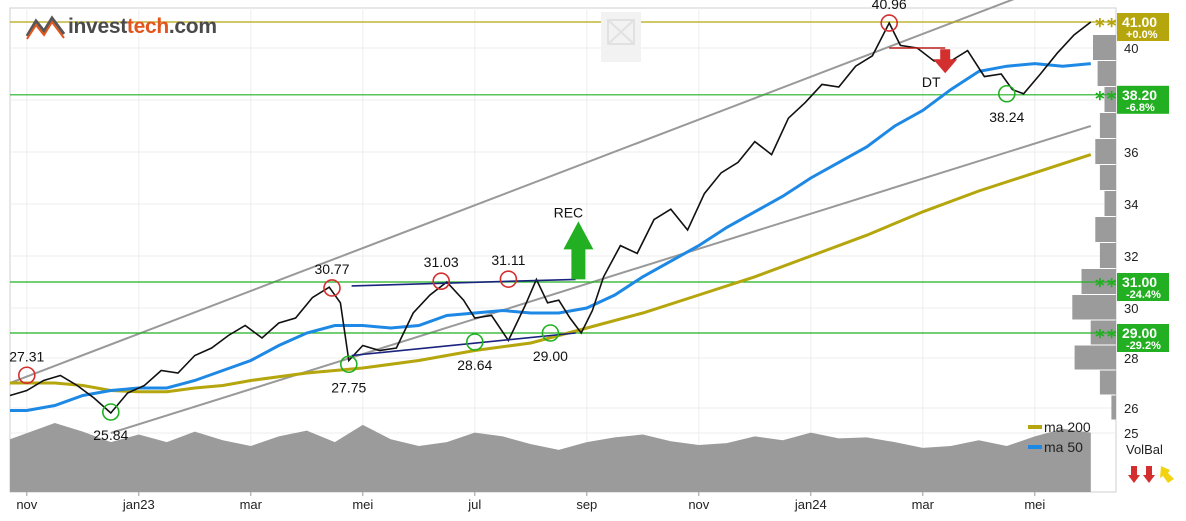  Describe the element at coordinates (331, 269) in the screenshot. I see `annotation-label: 30.77` at that location.